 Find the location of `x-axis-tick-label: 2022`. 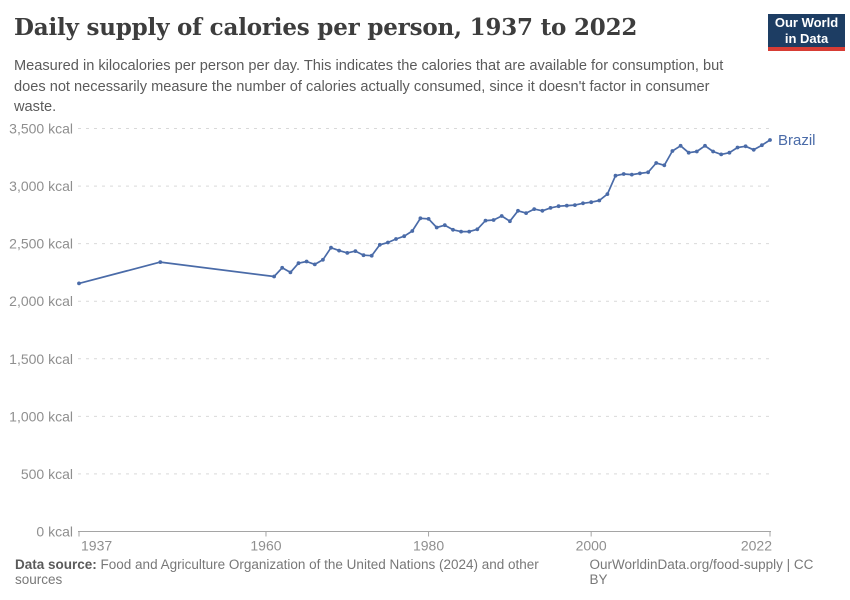

x-axis-tick-label: 2022 is located at coordinates (756, 546).